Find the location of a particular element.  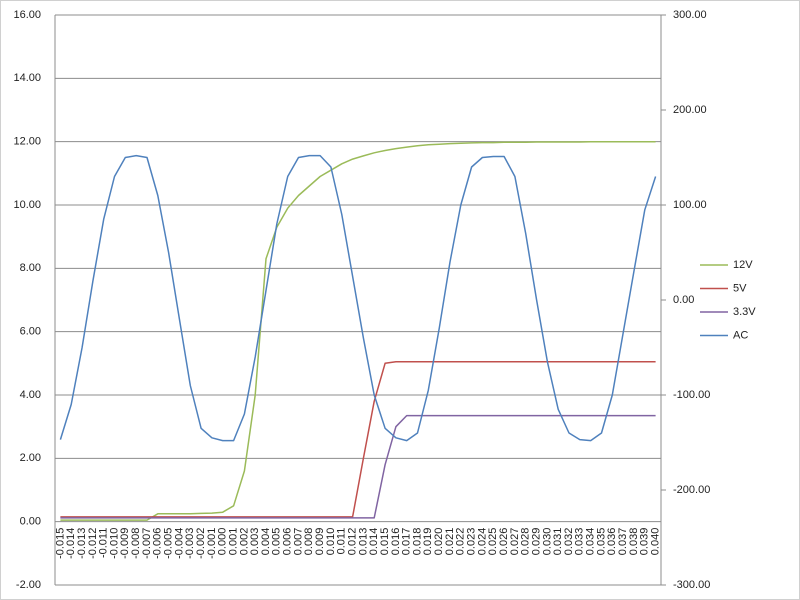

x-tick-label: 0.024 is located at coordinates (482, 542).